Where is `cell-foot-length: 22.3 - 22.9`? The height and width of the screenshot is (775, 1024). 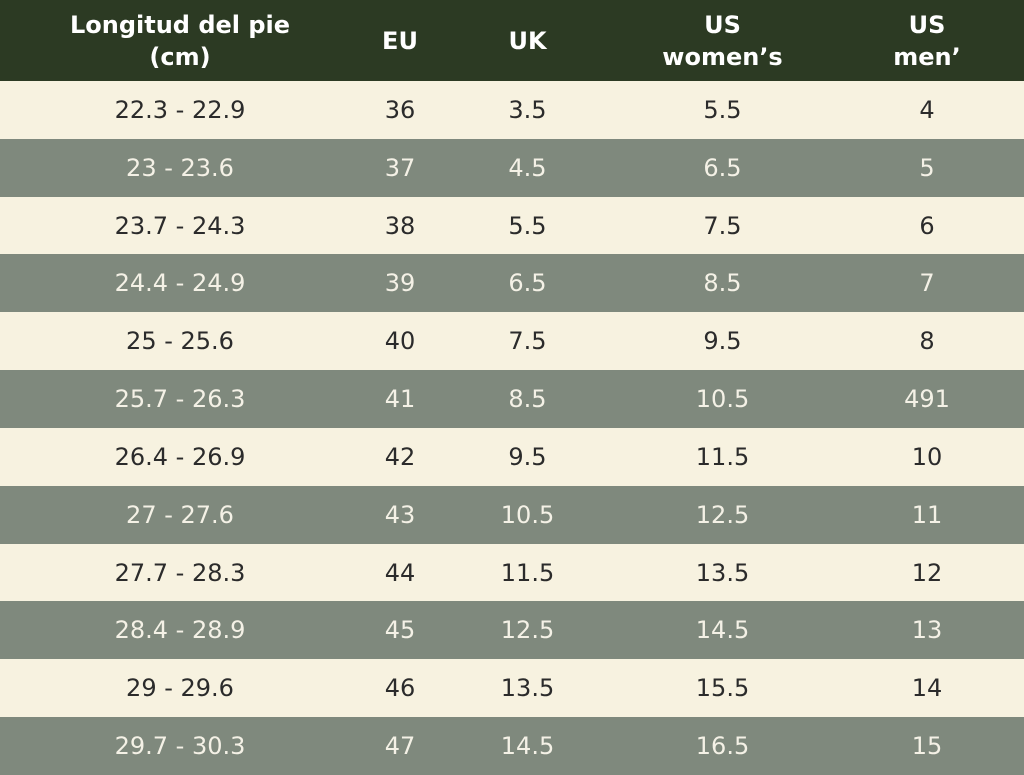 cell-foot-length: 22.3 - 22.9 is located at coordinates (180, 109).